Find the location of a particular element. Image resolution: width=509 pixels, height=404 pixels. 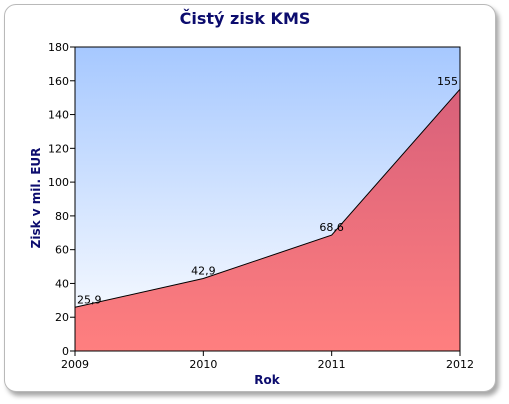

y-tick-label: 140 is located at coordinates (58, 115).